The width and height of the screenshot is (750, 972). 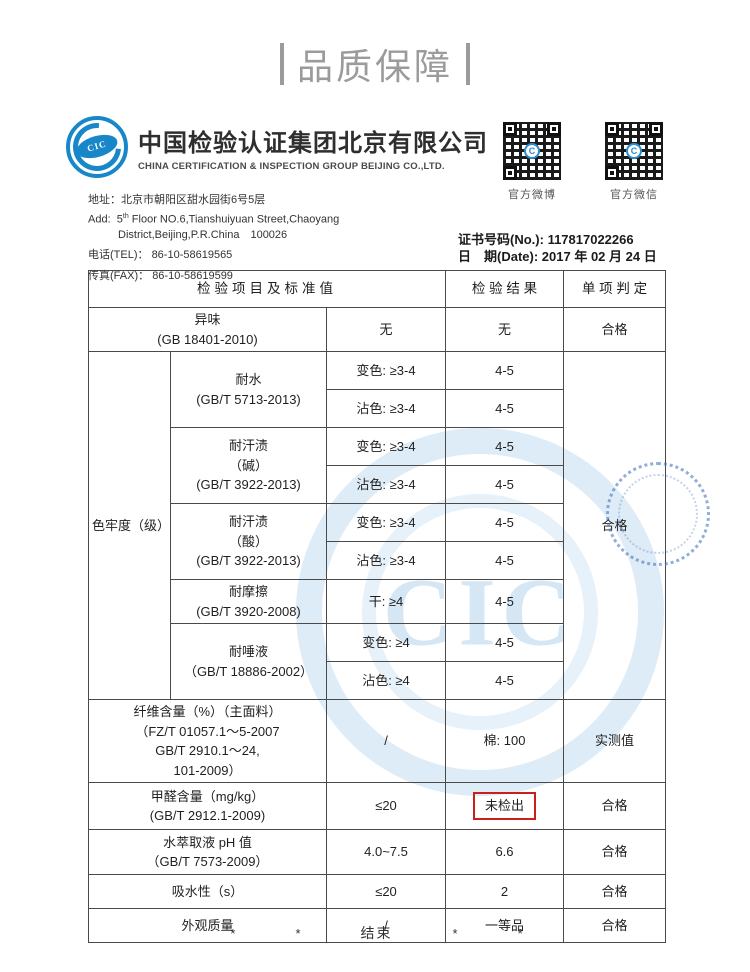 I want to click on table-row-fastness: 耐汗渍 （碱） (GB/T 3922-2013) 变色: ≥3-4 4-5, so click(x=377, y=465).